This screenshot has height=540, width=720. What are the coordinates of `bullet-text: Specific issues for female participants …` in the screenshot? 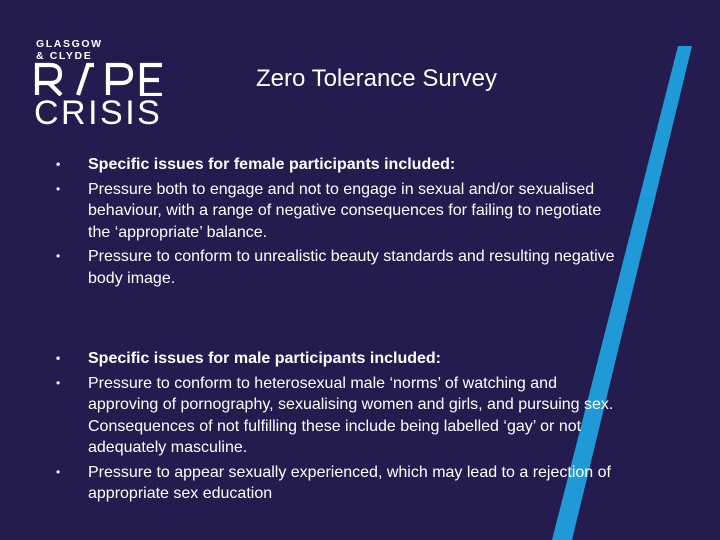 It's located at (272, 164).